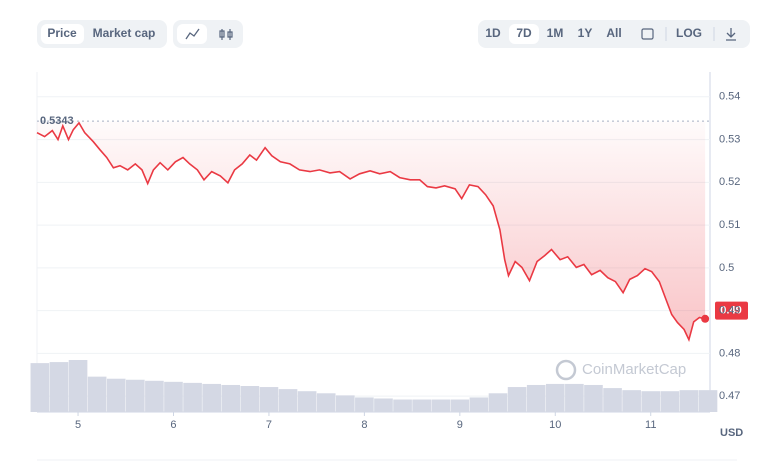 The width and height of the screenshot is (774, 473). Describe the element at coordinates (634, 369) in the screenshot. I see `watermark: CoinMarketCap` at that location.